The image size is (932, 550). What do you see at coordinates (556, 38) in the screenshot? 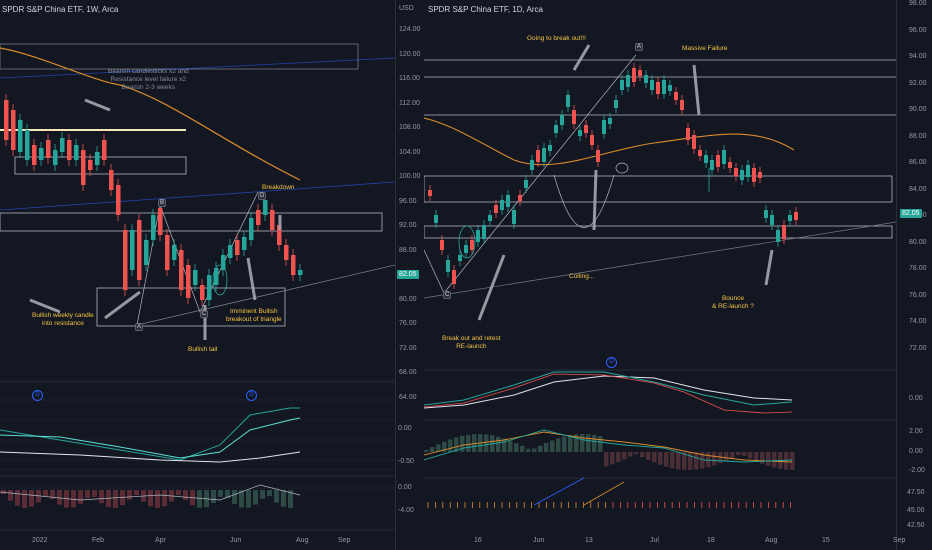
I see `going-to-break-out-annotation: Going to break out!!!` at bounding box center [556, 38].